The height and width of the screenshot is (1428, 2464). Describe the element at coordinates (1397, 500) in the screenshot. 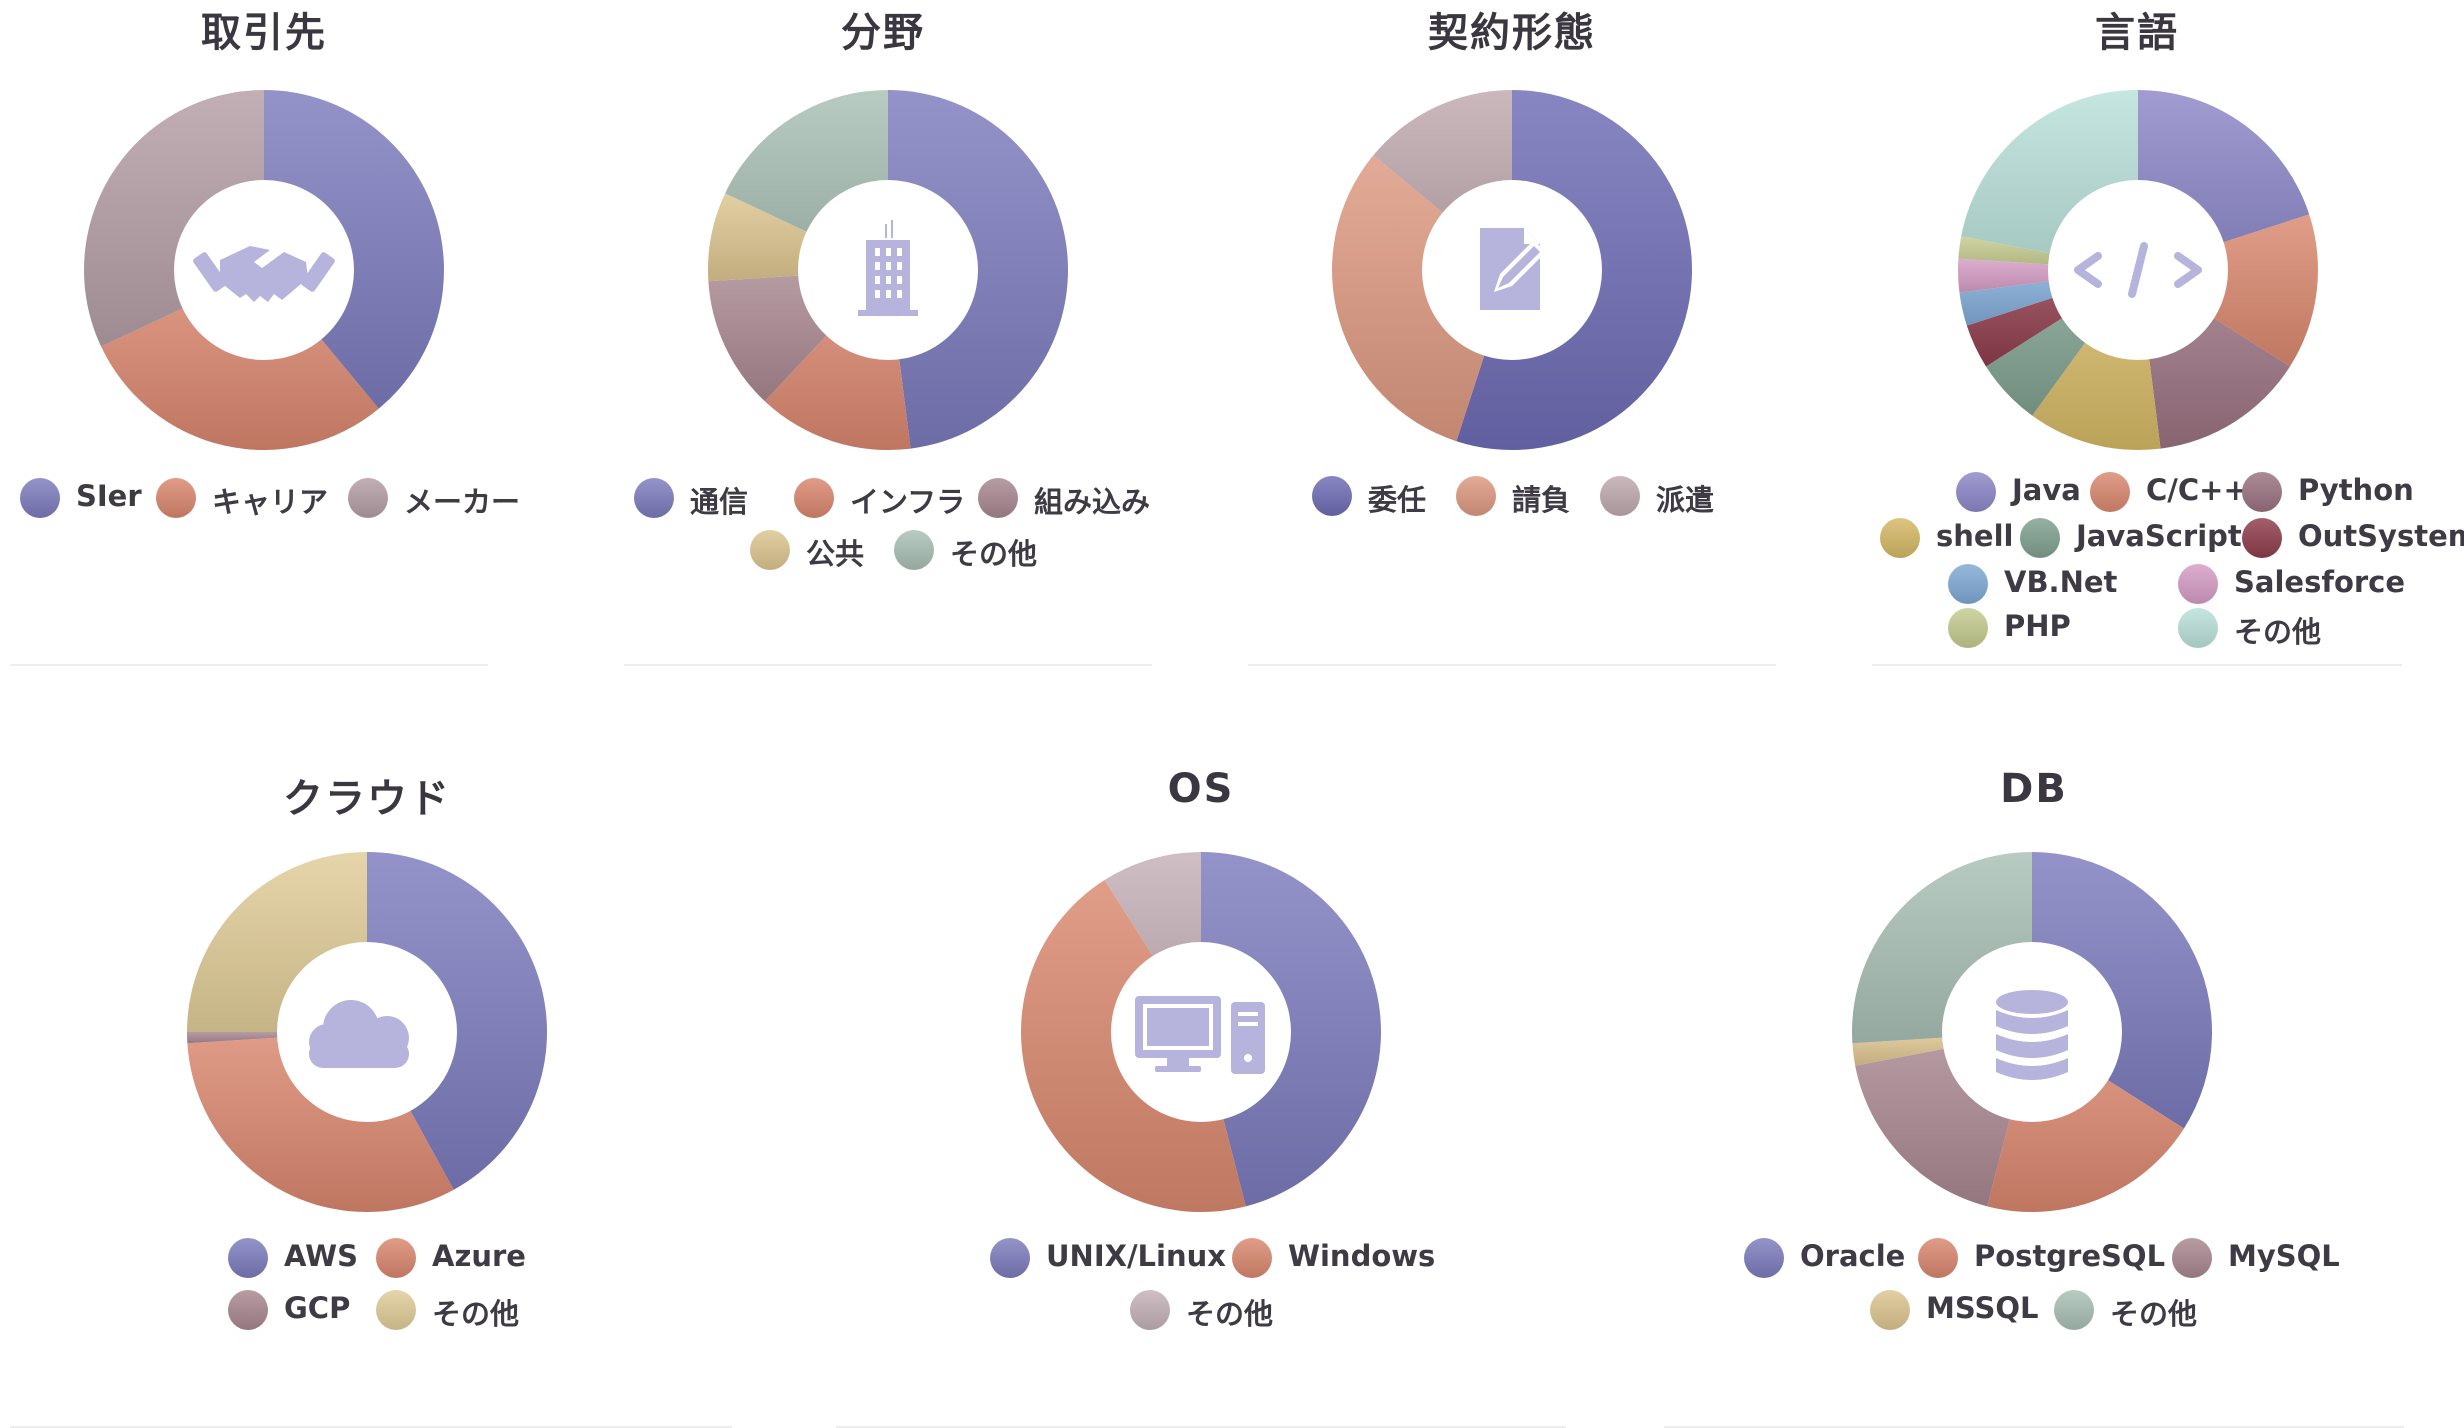

I see `legend-label: 委任` at that location.